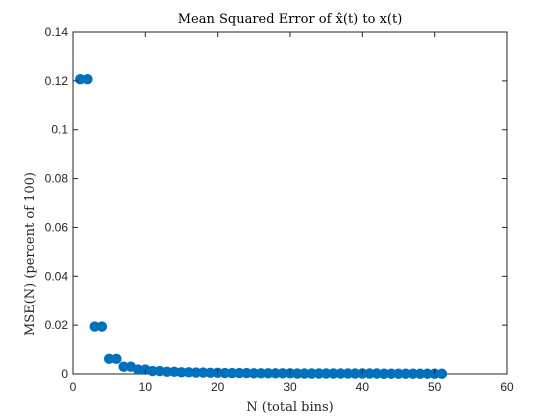 The height and width of the screenshot is (420, 560). What do you see at coordinates (59, 130) in the screenshot?
I see `y-tick-label: 0.1` at bounding box center [59, 130].